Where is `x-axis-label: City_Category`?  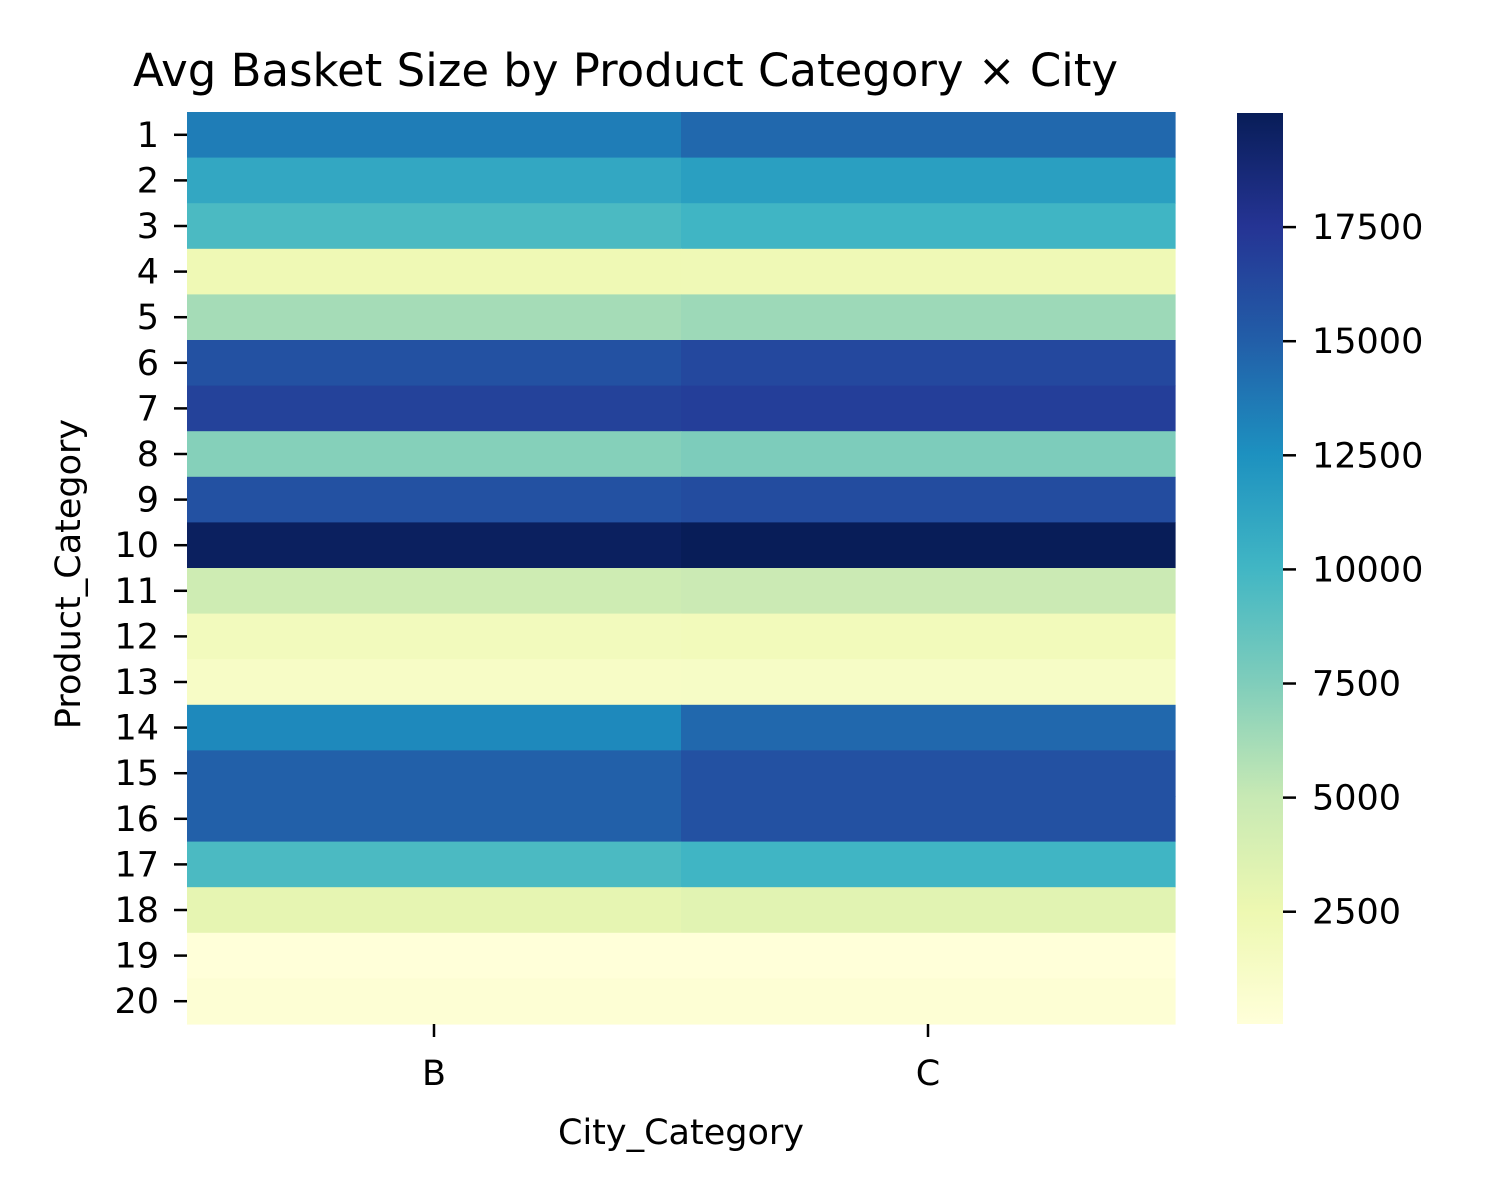
x-axis-label: City_Category is located at coordinates (681, 1133).